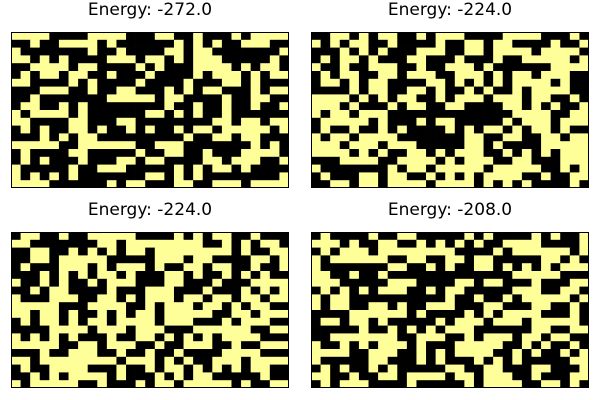 This screenshot has height=400, width=600. What do you see at coordinates (150, 210) in the screenshot?
I see `panel-title: Energy: -224.0` at bounding box center [150, 210].